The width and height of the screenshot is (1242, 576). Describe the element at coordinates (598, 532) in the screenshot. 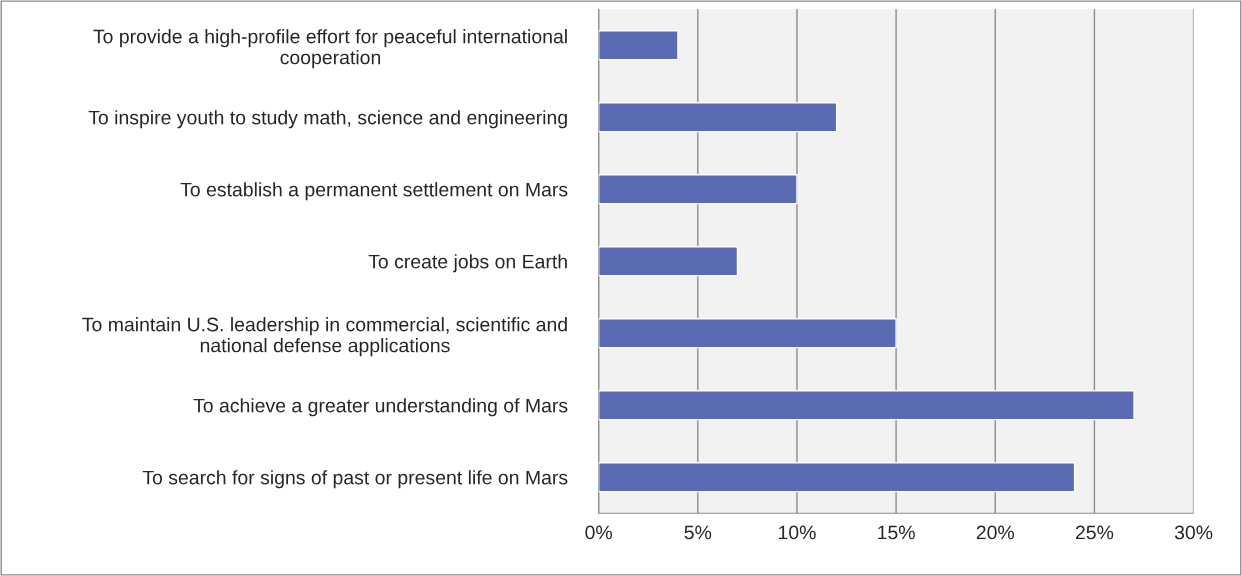

I see `x-tick-label: 0%` at that location.